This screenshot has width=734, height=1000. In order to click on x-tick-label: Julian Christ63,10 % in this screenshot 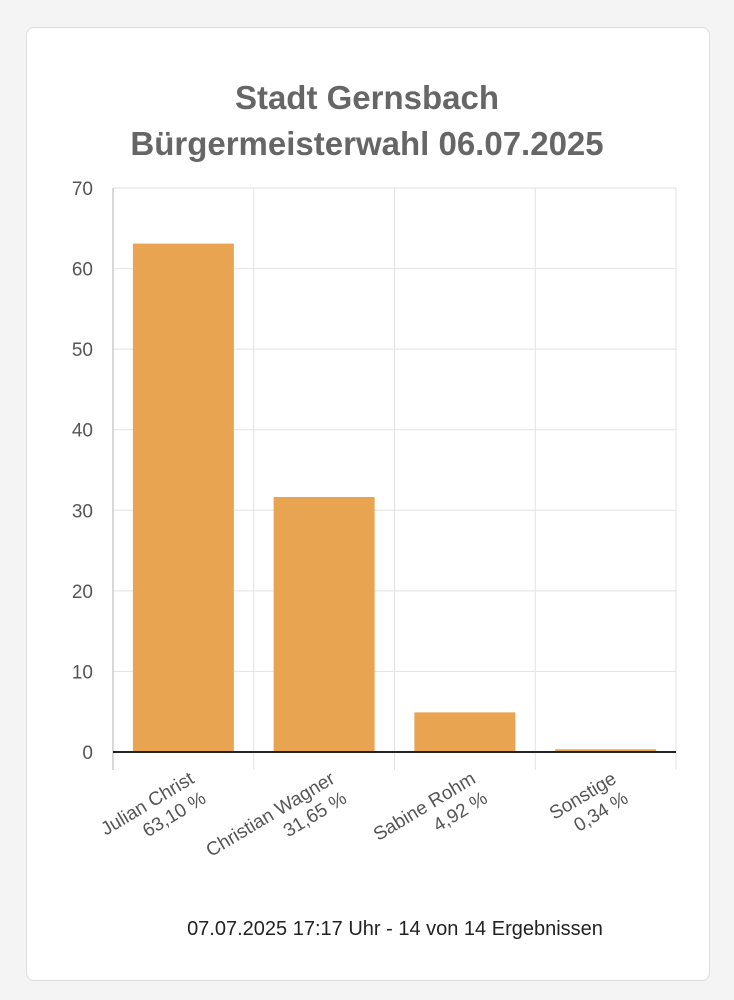, I will do `click(154, 814)`.